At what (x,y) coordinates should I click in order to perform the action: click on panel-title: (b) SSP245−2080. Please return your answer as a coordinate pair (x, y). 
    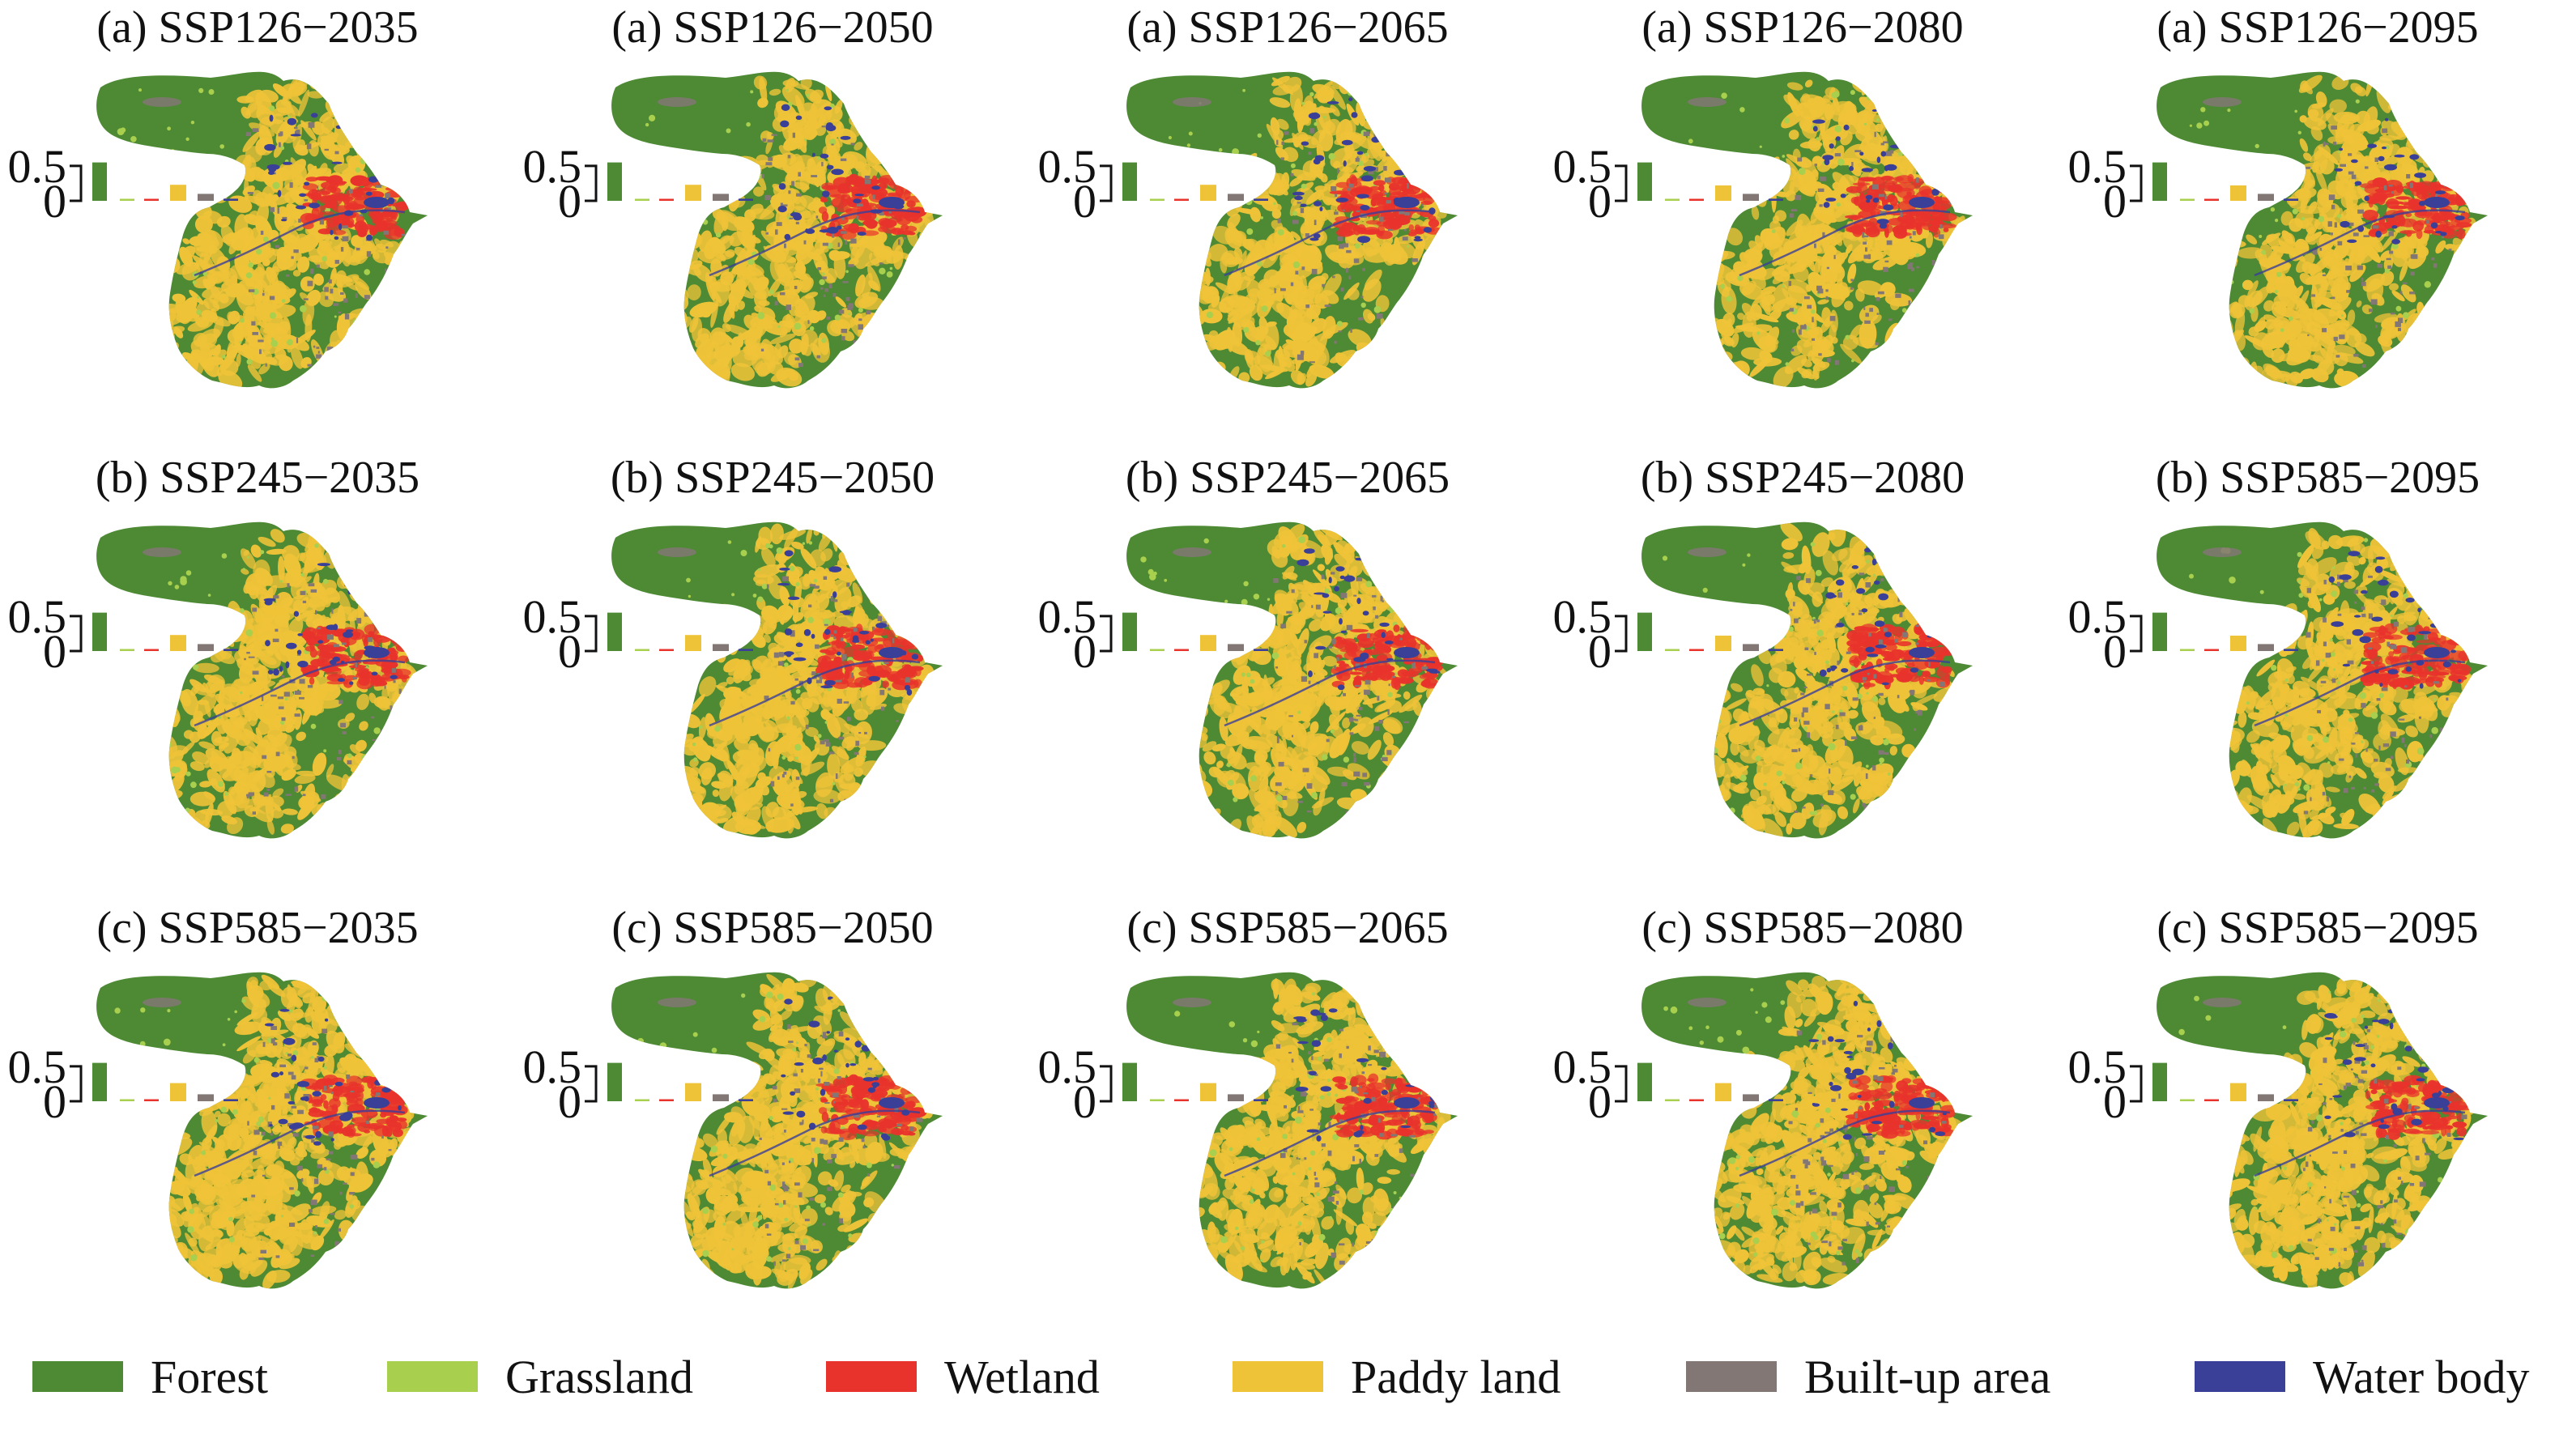
    Looking at the image, I should click on (1802, 478).